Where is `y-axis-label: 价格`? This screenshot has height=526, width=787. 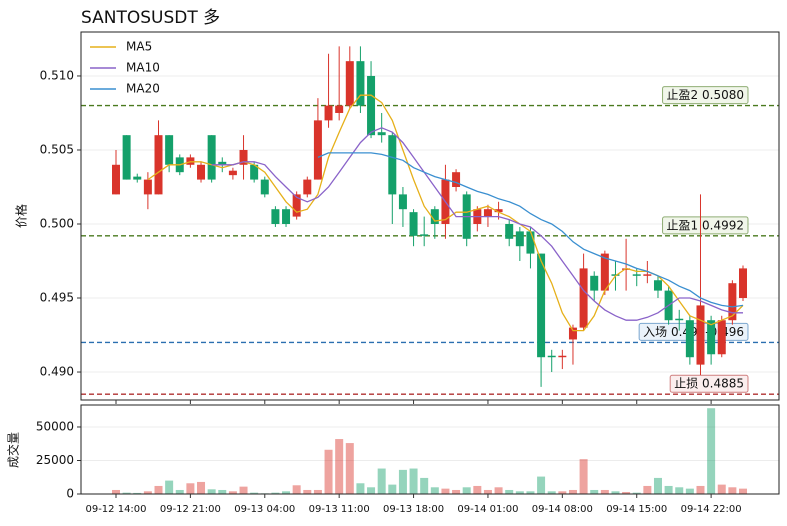 y-axis-label: 价格 is located at coordinates (21, 216).